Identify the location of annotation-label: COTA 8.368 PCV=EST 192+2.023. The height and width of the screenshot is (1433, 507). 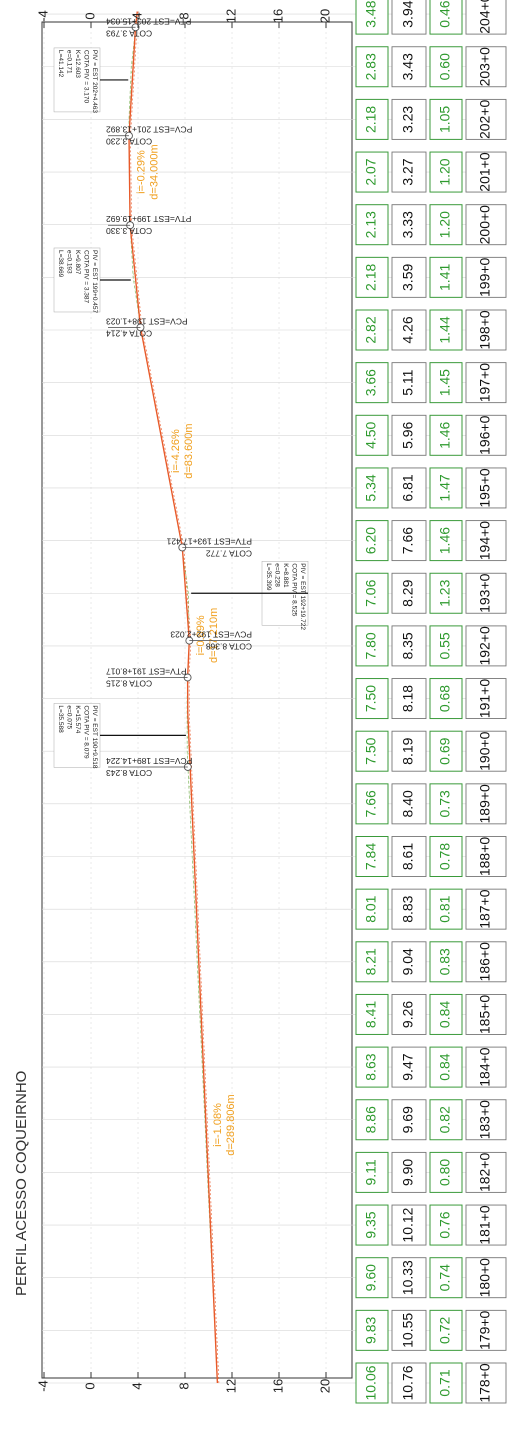
(211, 641).